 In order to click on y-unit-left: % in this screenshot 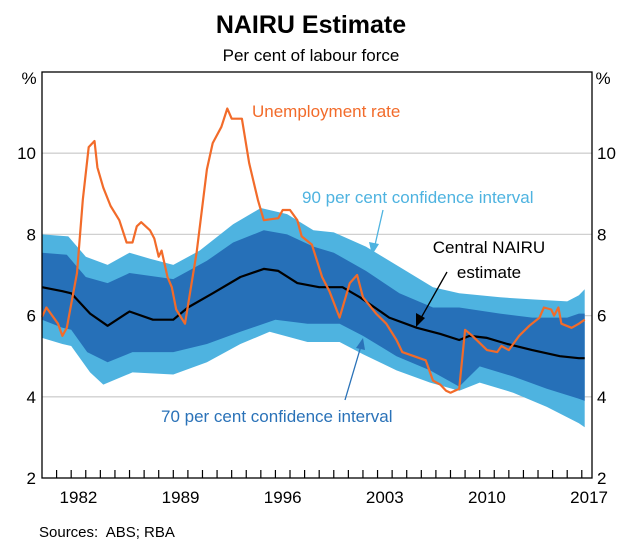, I will do `click(28, 78)`.